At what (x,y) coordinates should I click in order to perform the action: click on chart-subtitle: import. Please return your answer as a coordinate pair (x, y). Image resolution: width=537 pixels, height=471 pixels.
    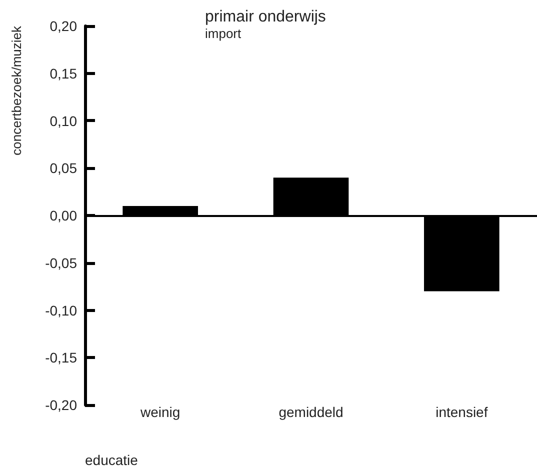
    Looking at the image, I should click on (223, 33).